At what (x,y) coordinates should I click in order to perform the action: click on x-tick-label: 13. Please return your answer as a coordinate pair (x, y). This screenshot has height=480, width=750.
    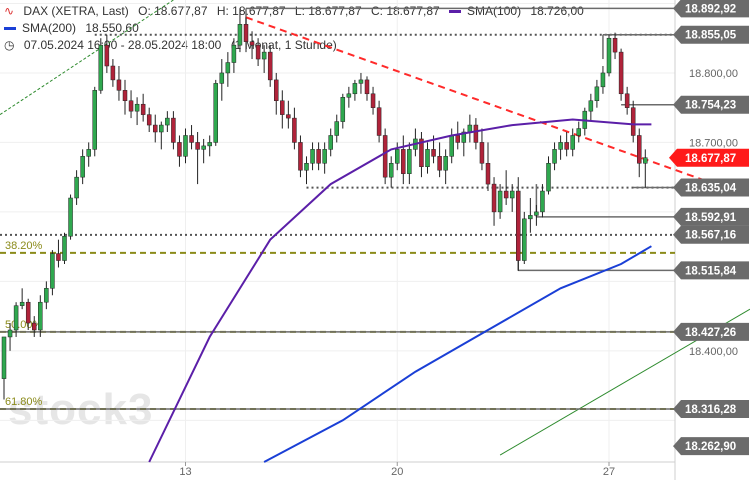
    Looking at the image, I should click on (185, 472).